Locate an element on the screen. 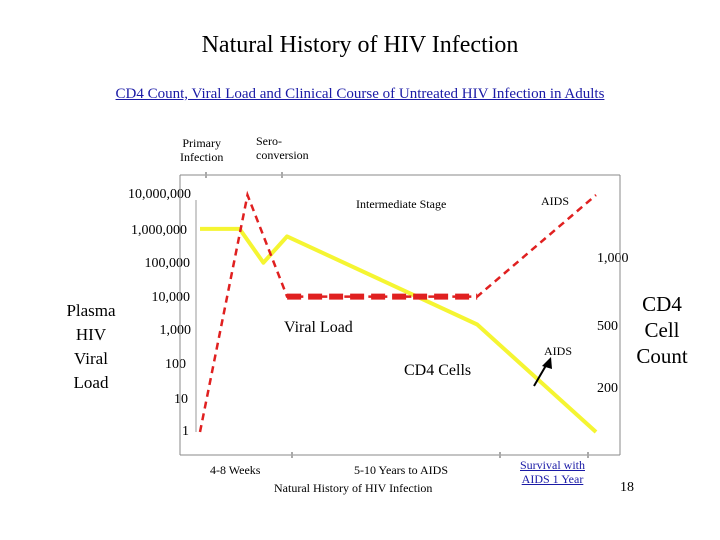 Image resolution: width=720 pixels, height=540 pixels. left-tick-1000000: 1,000,000 is located at coordinates (159, 230).